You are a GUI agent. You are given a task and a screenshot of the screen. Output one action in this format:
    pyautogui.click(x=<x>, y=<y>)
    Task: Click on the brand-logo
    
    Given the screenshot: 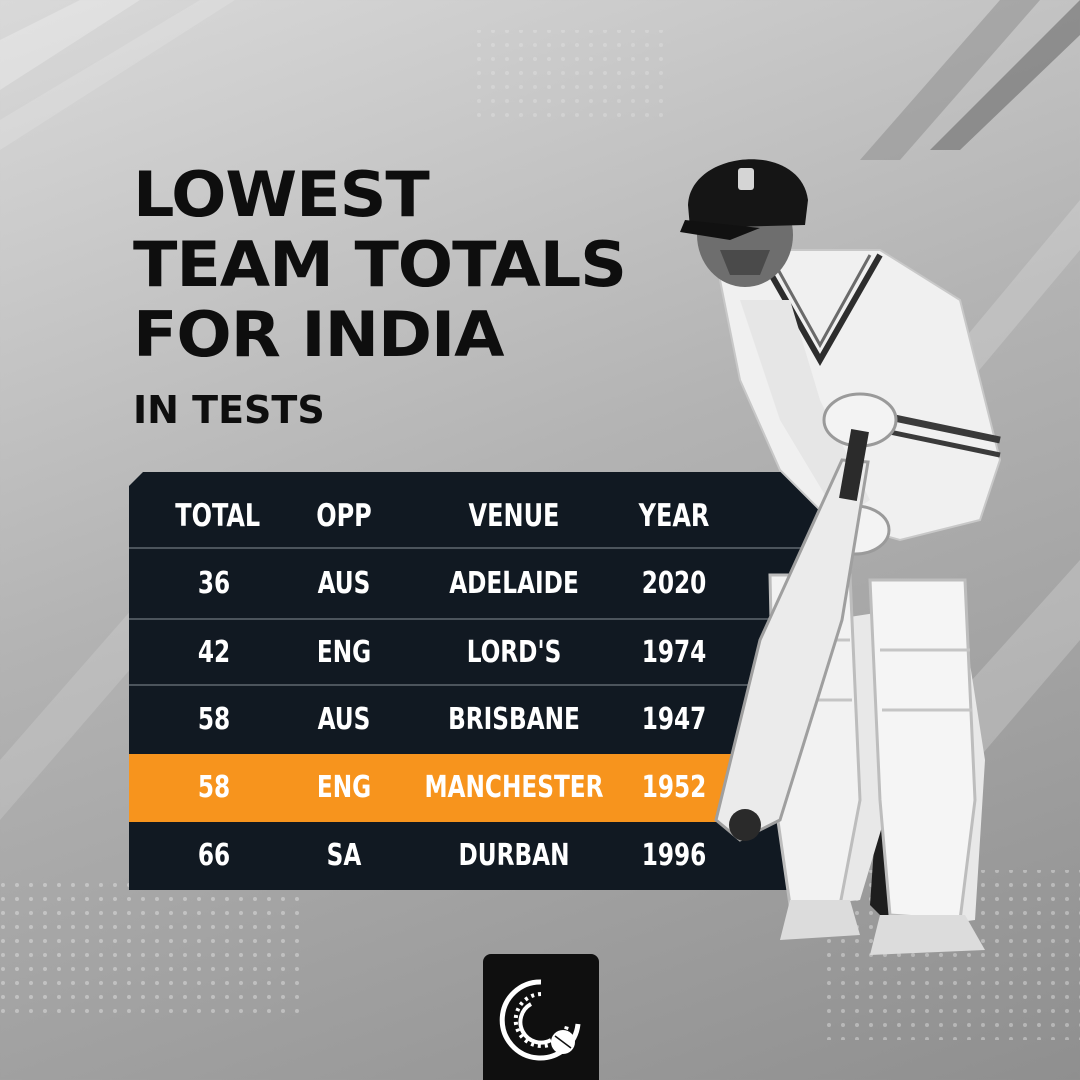 What is the action you would take?
    pyautogui.click(x=541, y=1017)
    